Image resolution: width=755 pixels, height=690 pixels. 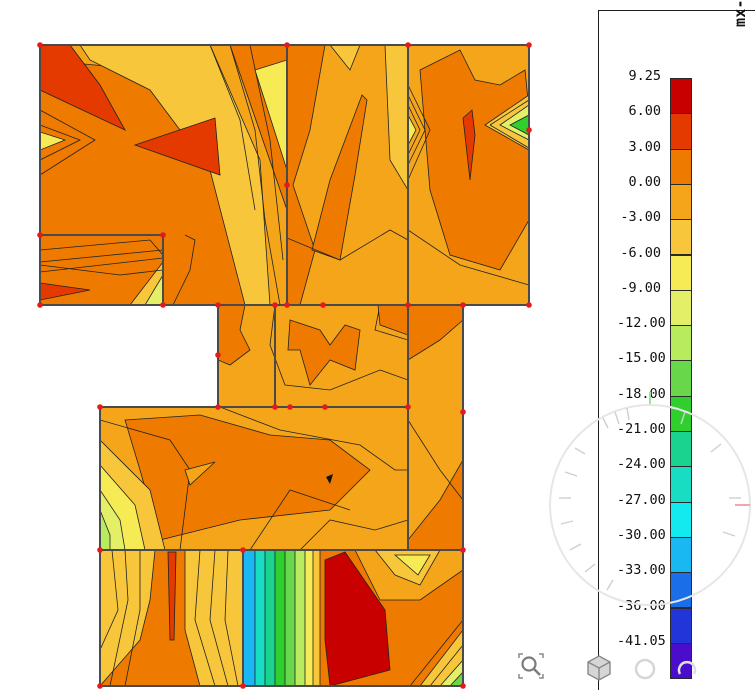 What do you see at coordinates (641, 429) in the screenshot?
I see `legend-tick-label: -21.00` at bounding box center [641, 429].